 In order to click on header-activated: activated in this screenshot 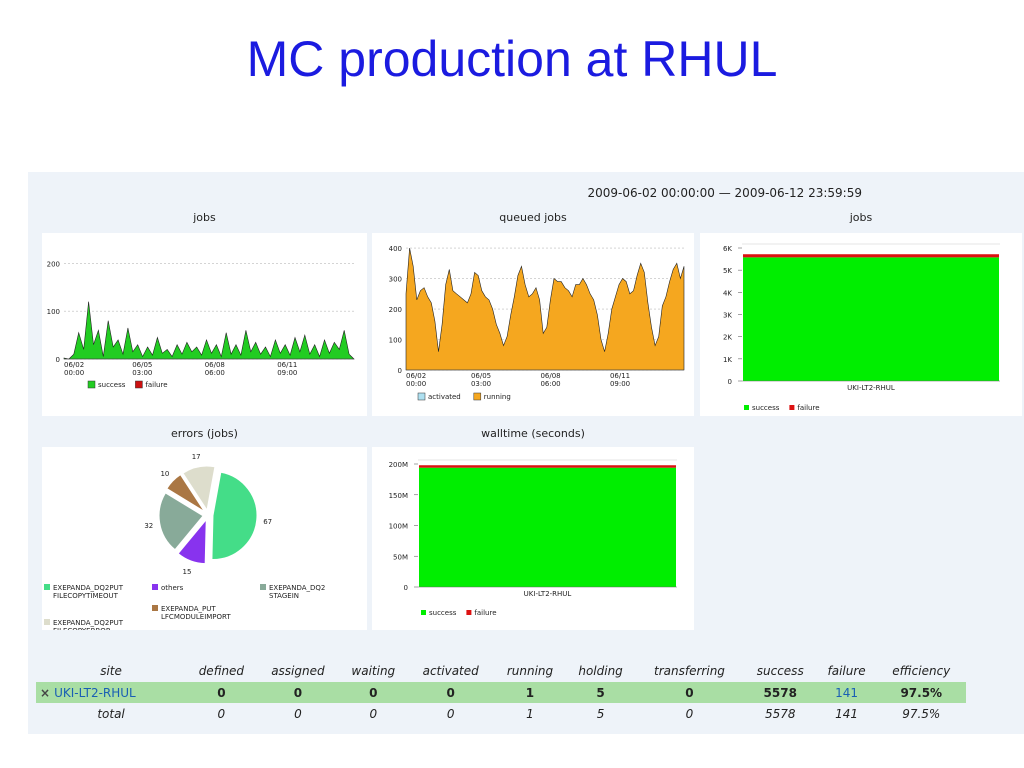, I will do `click(450, 671)`.